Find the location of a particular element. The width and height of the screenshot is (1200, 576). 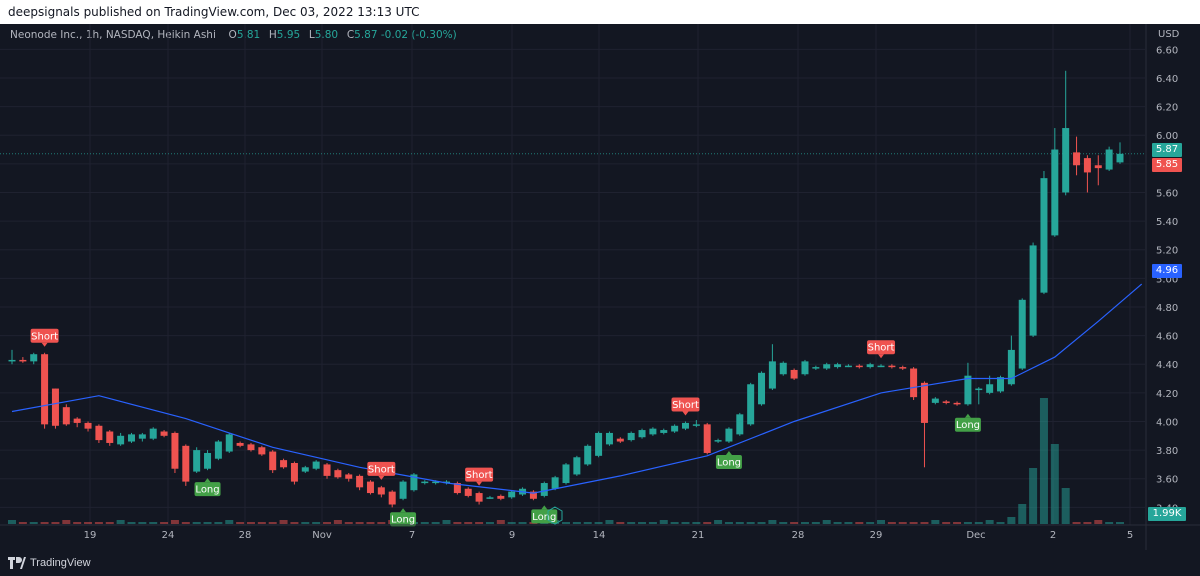

earnings-marker is located at coordinates (555, 515).